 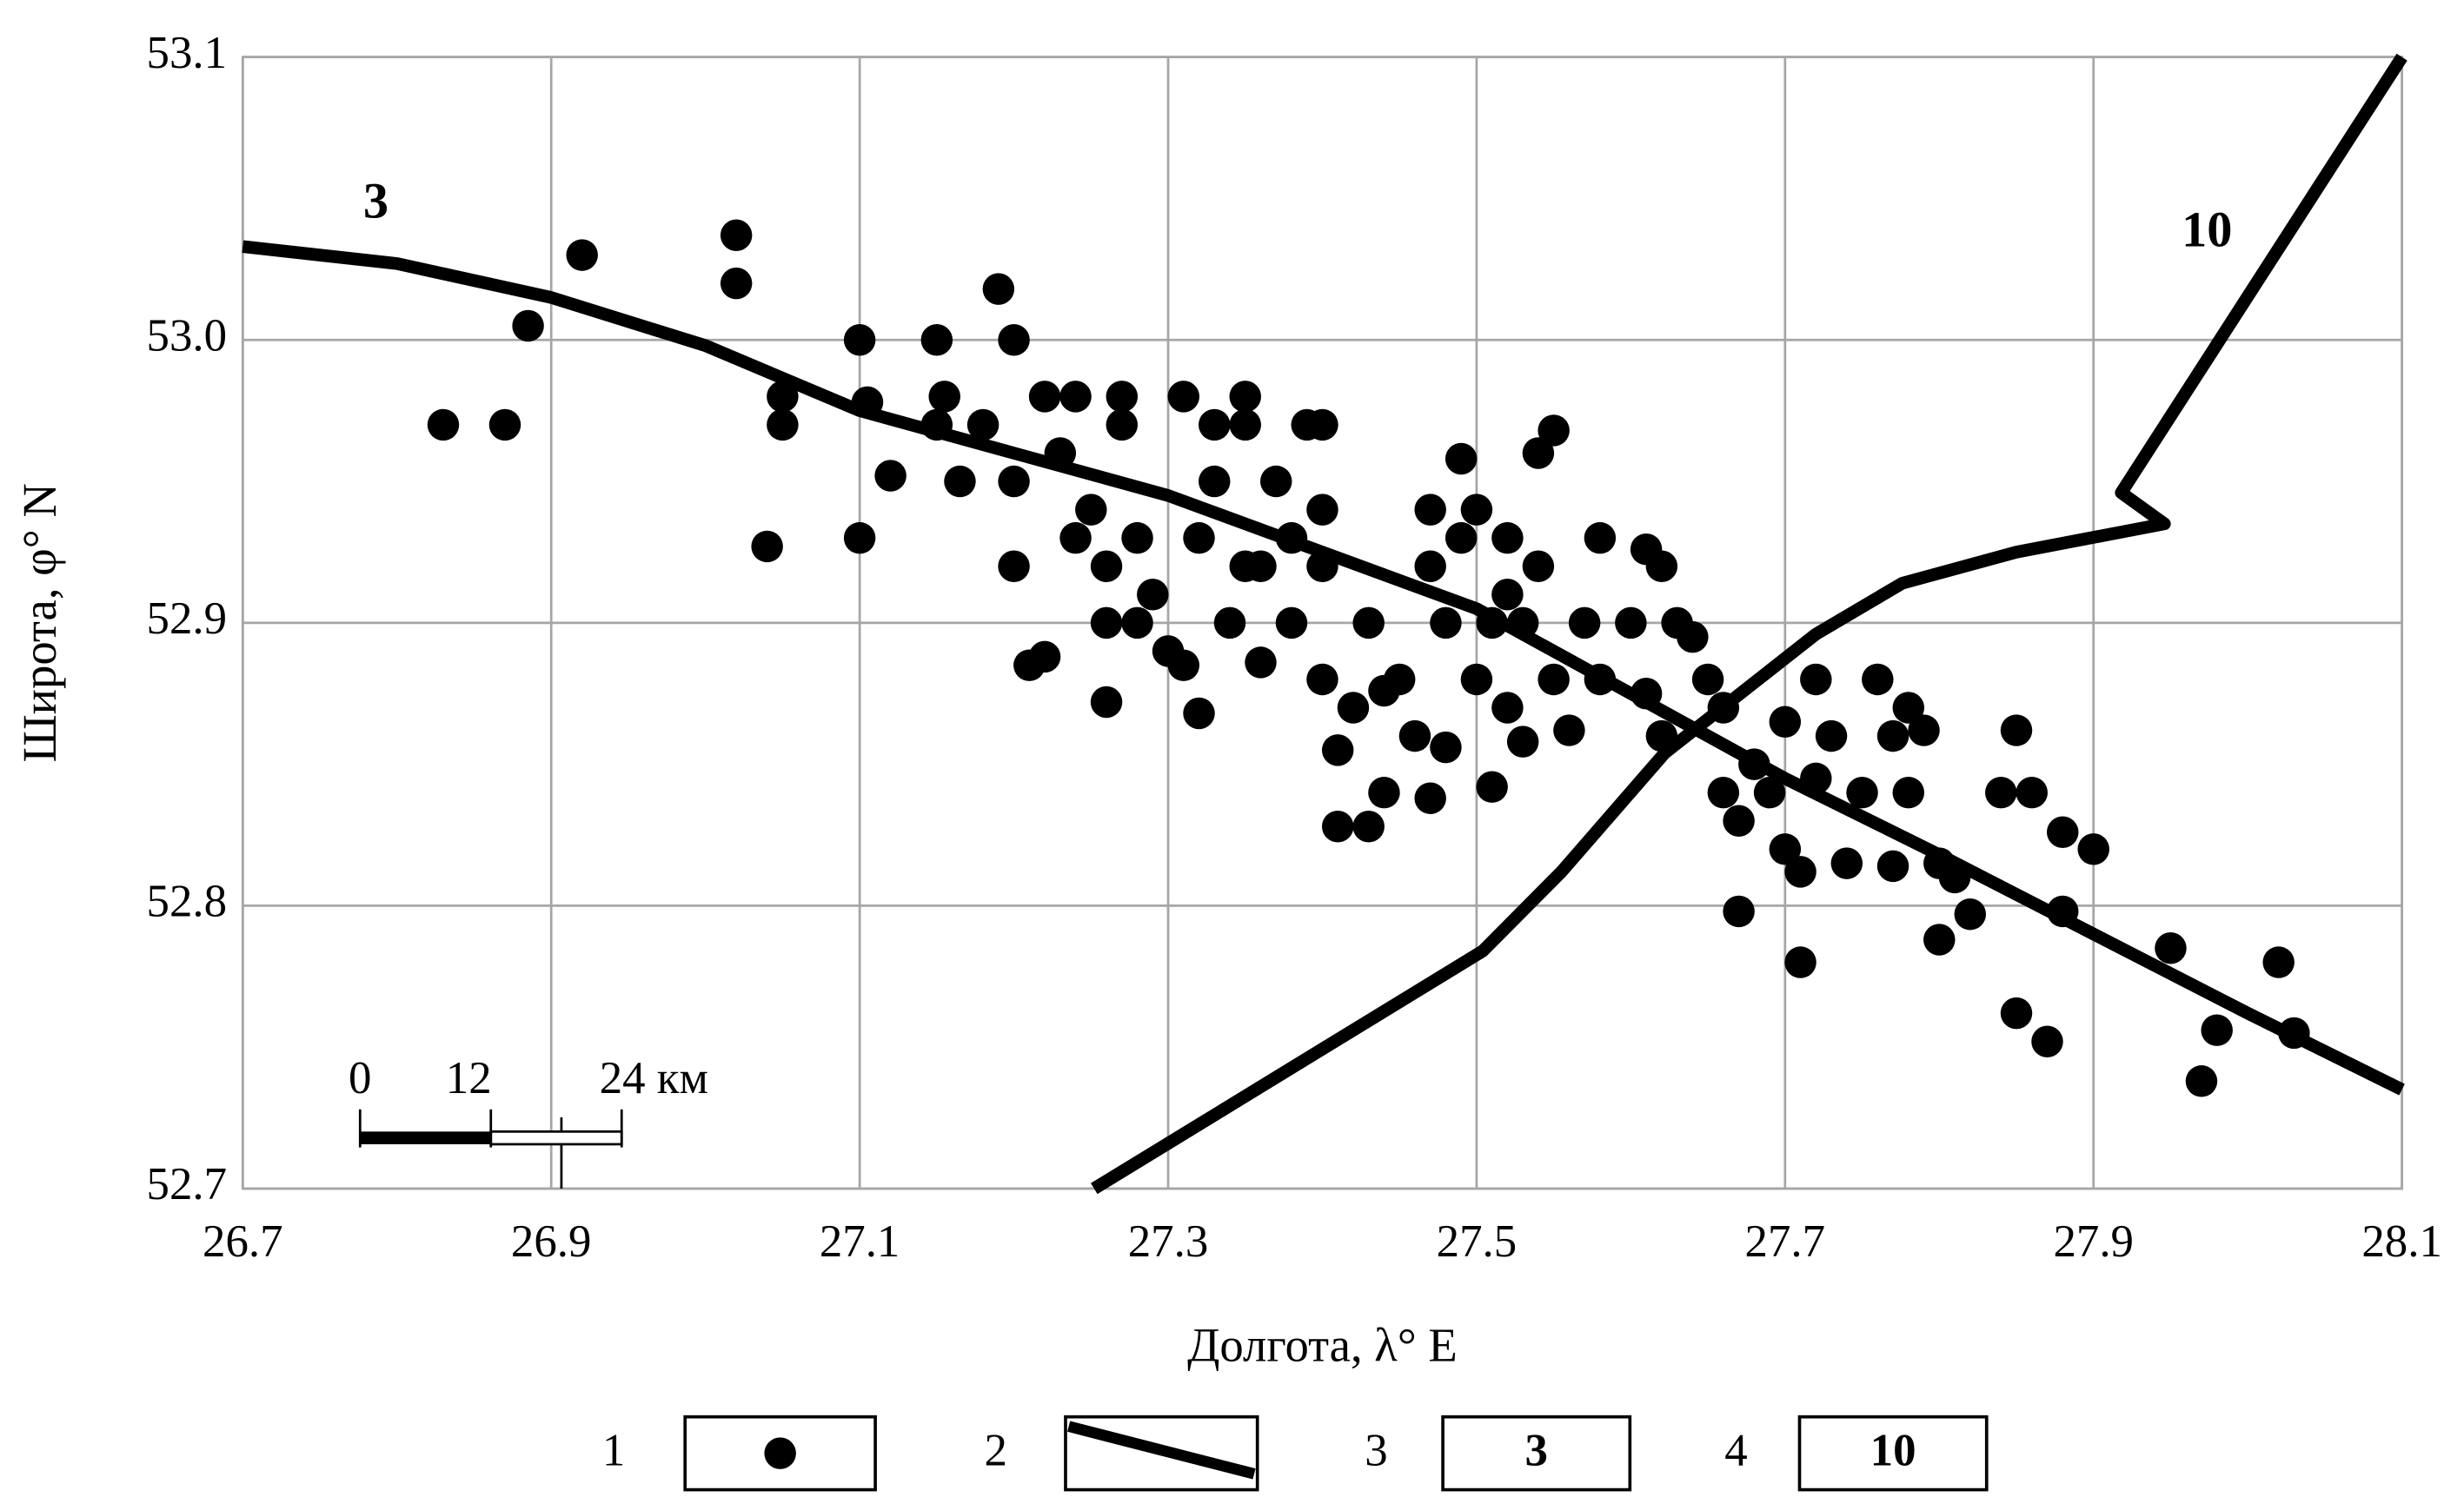 What do you see at coordinates (860, 1241) in the screenshot?
I see `x-tick-label: 27.1` at bounding box center [860, 1241].